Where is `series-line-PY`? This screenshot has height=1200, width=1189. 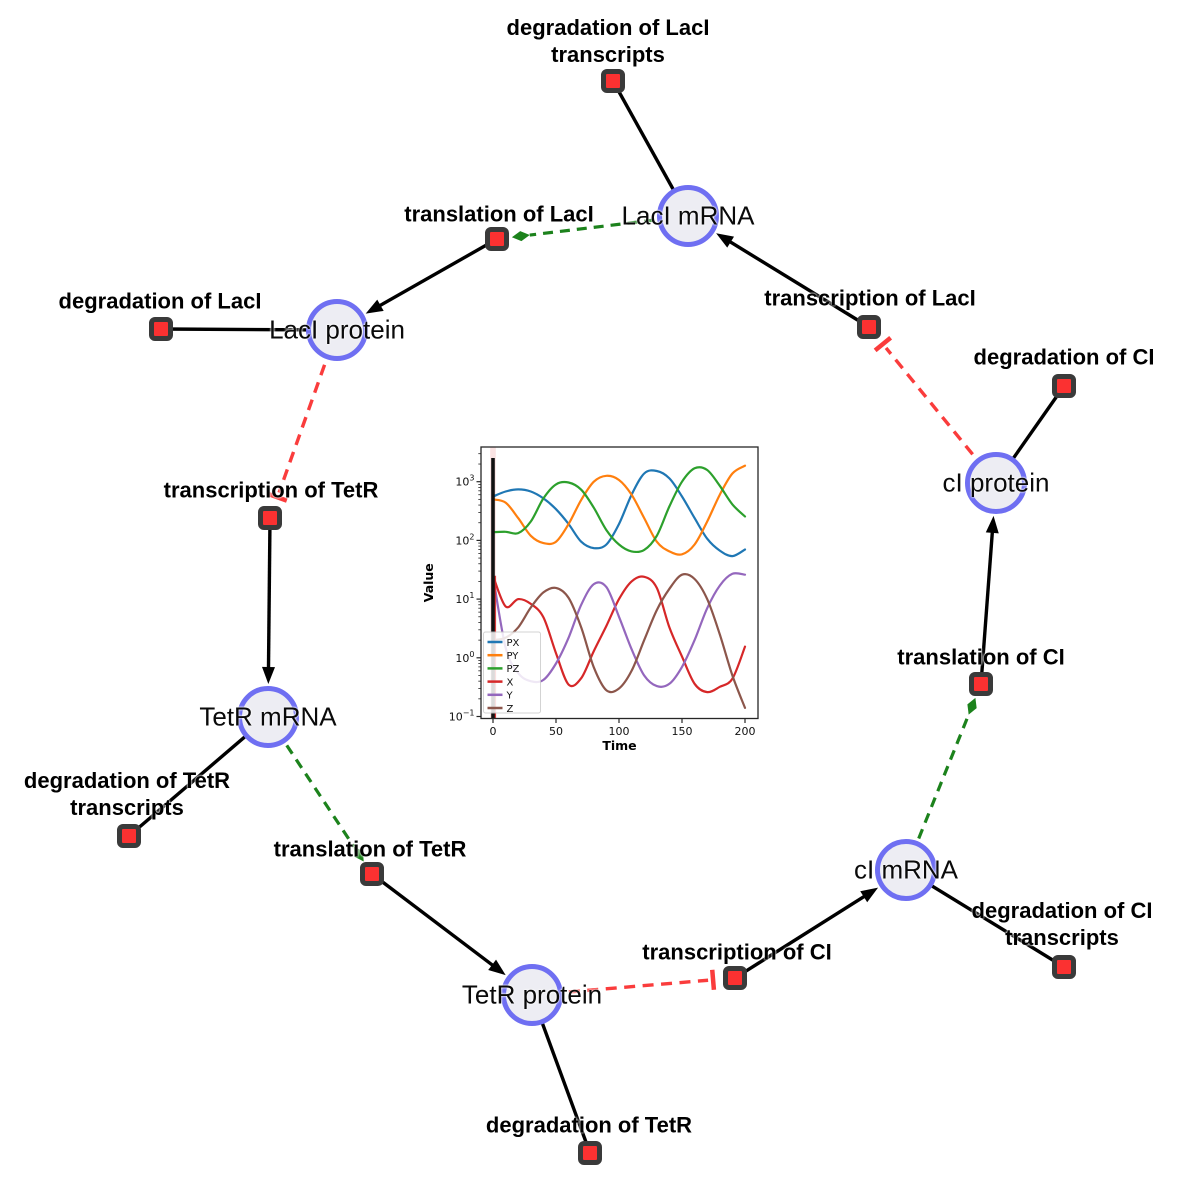
series-line-PY is located at coordinates (619, 510).